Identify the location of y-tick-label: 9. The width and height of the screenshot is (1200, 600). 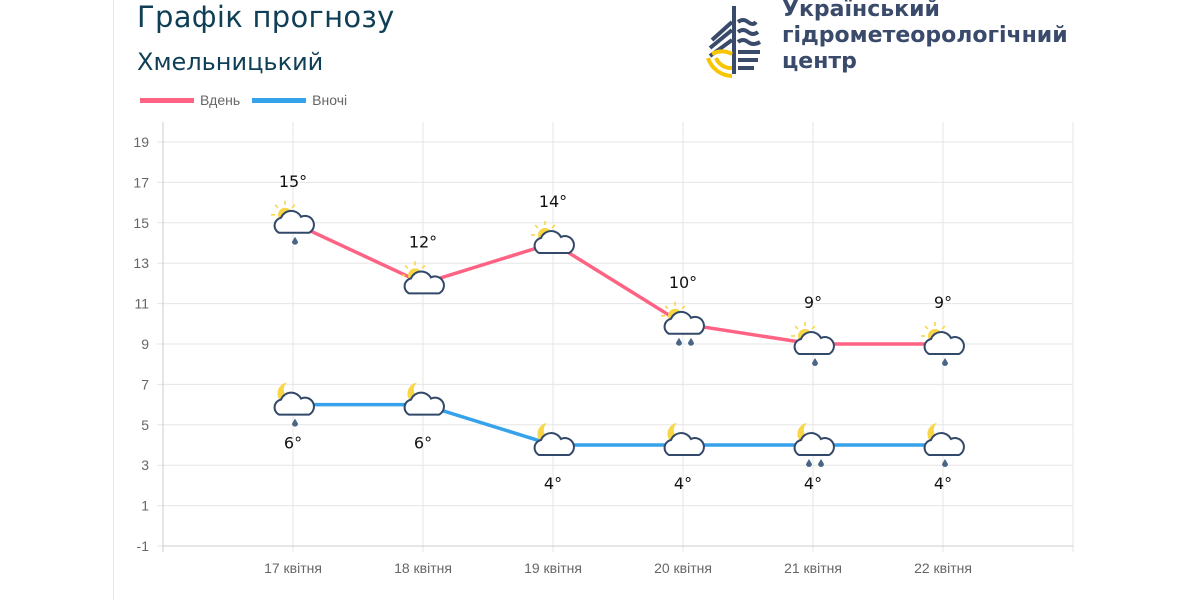
(145, 344).